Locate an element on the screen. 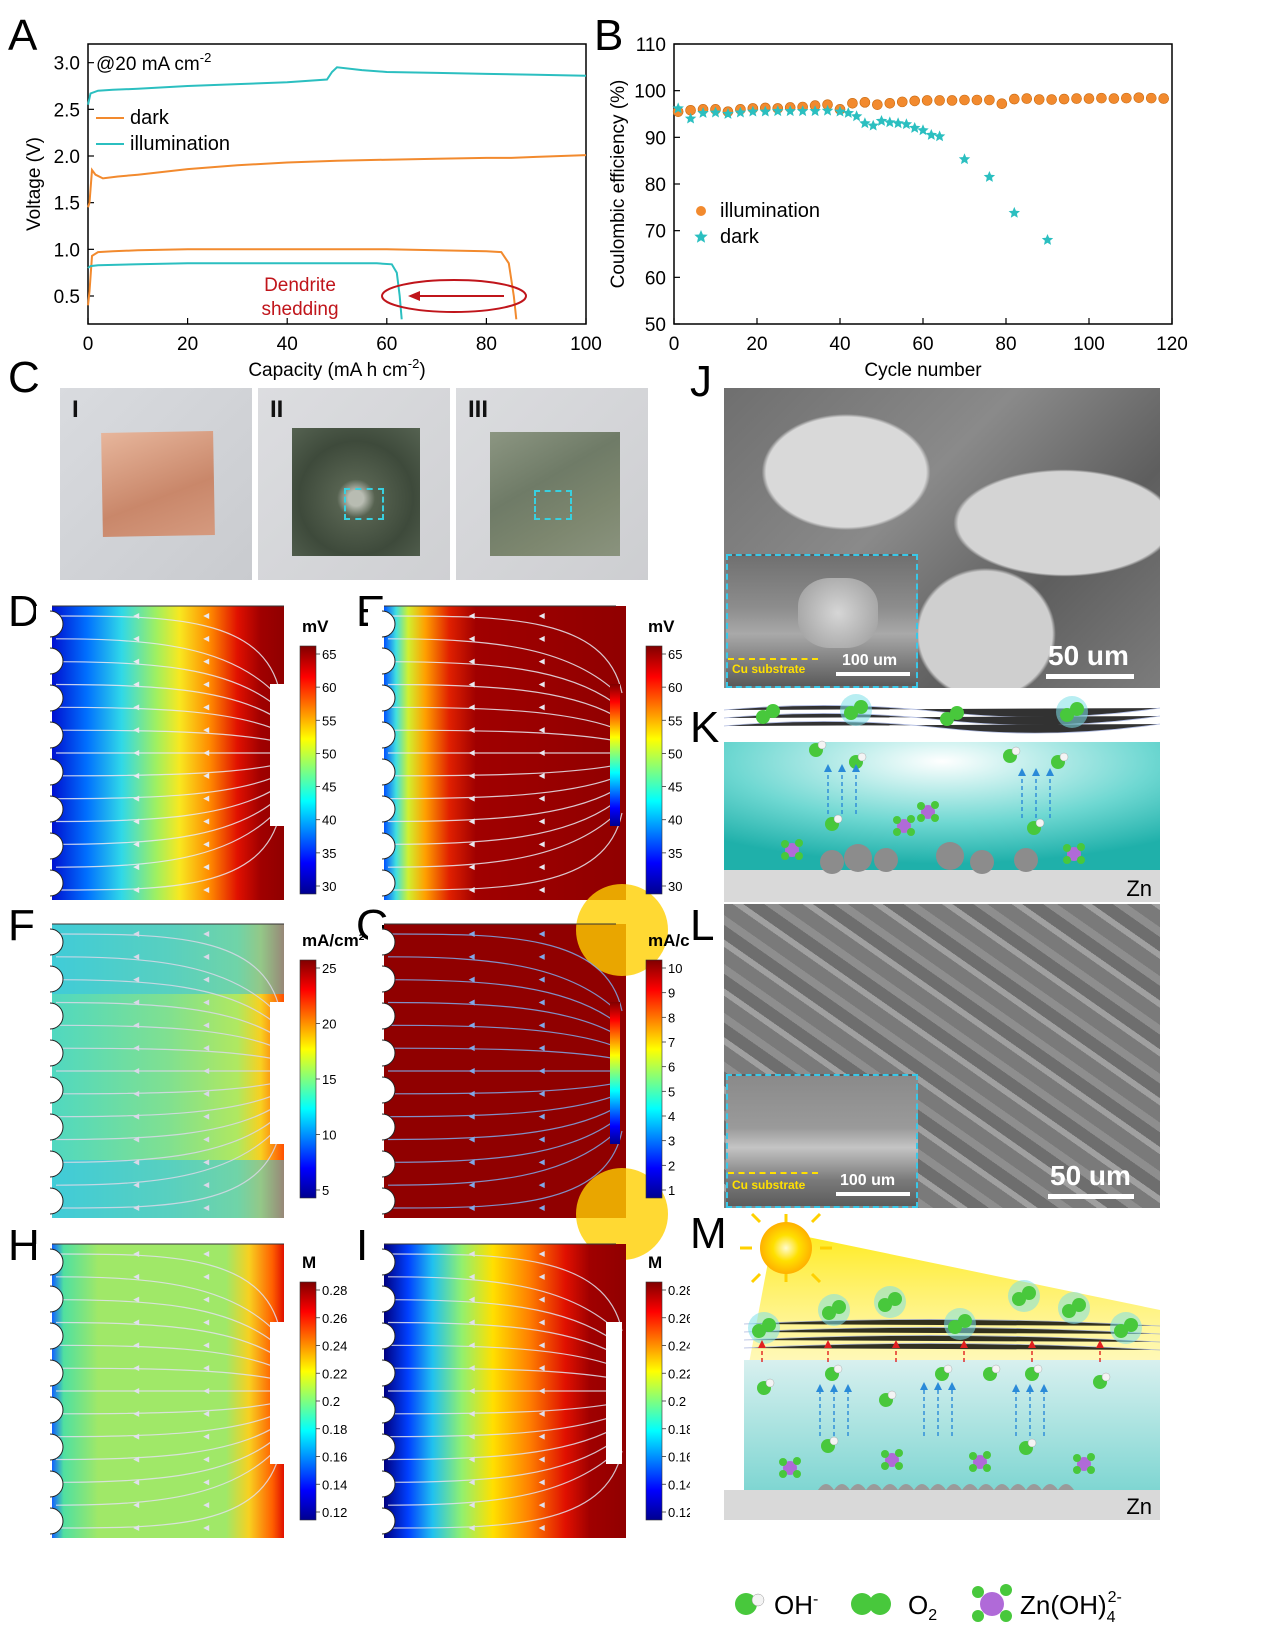  chart-a-annotation: @20 mA cm-2 is located at coordinates (153, 62).